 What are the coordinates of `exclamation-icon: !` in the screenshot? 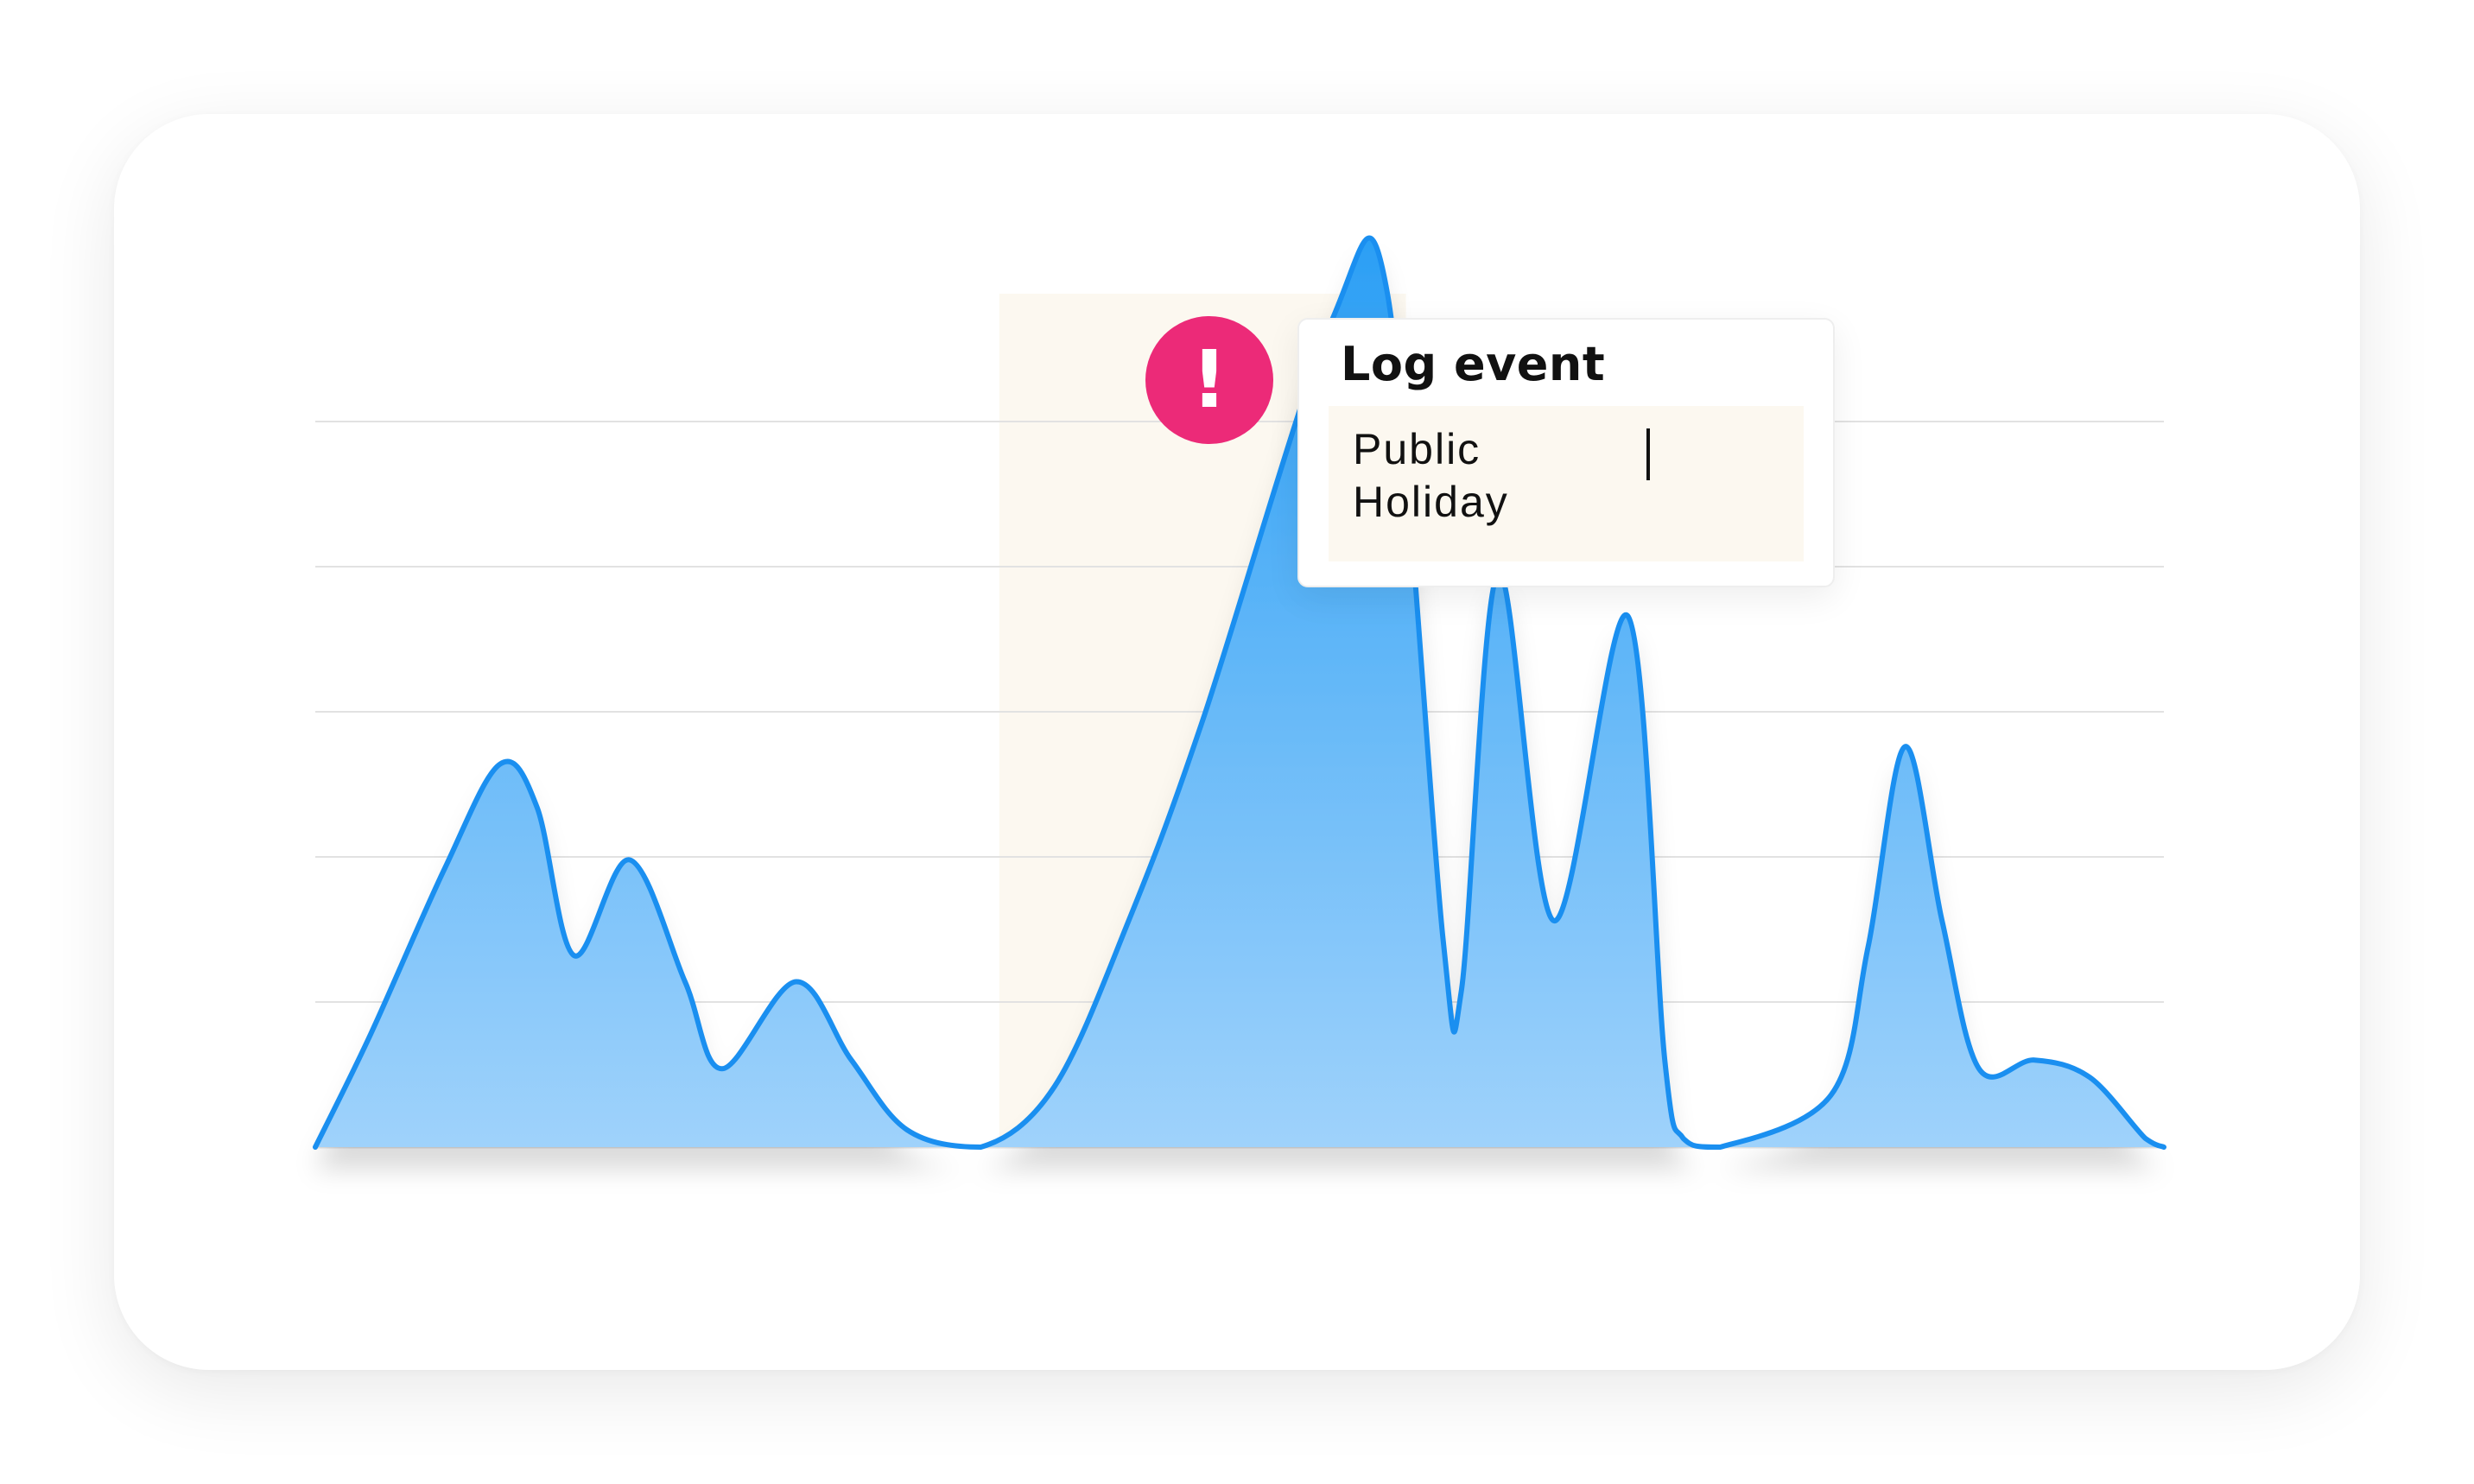 It's located at (1209, 379).